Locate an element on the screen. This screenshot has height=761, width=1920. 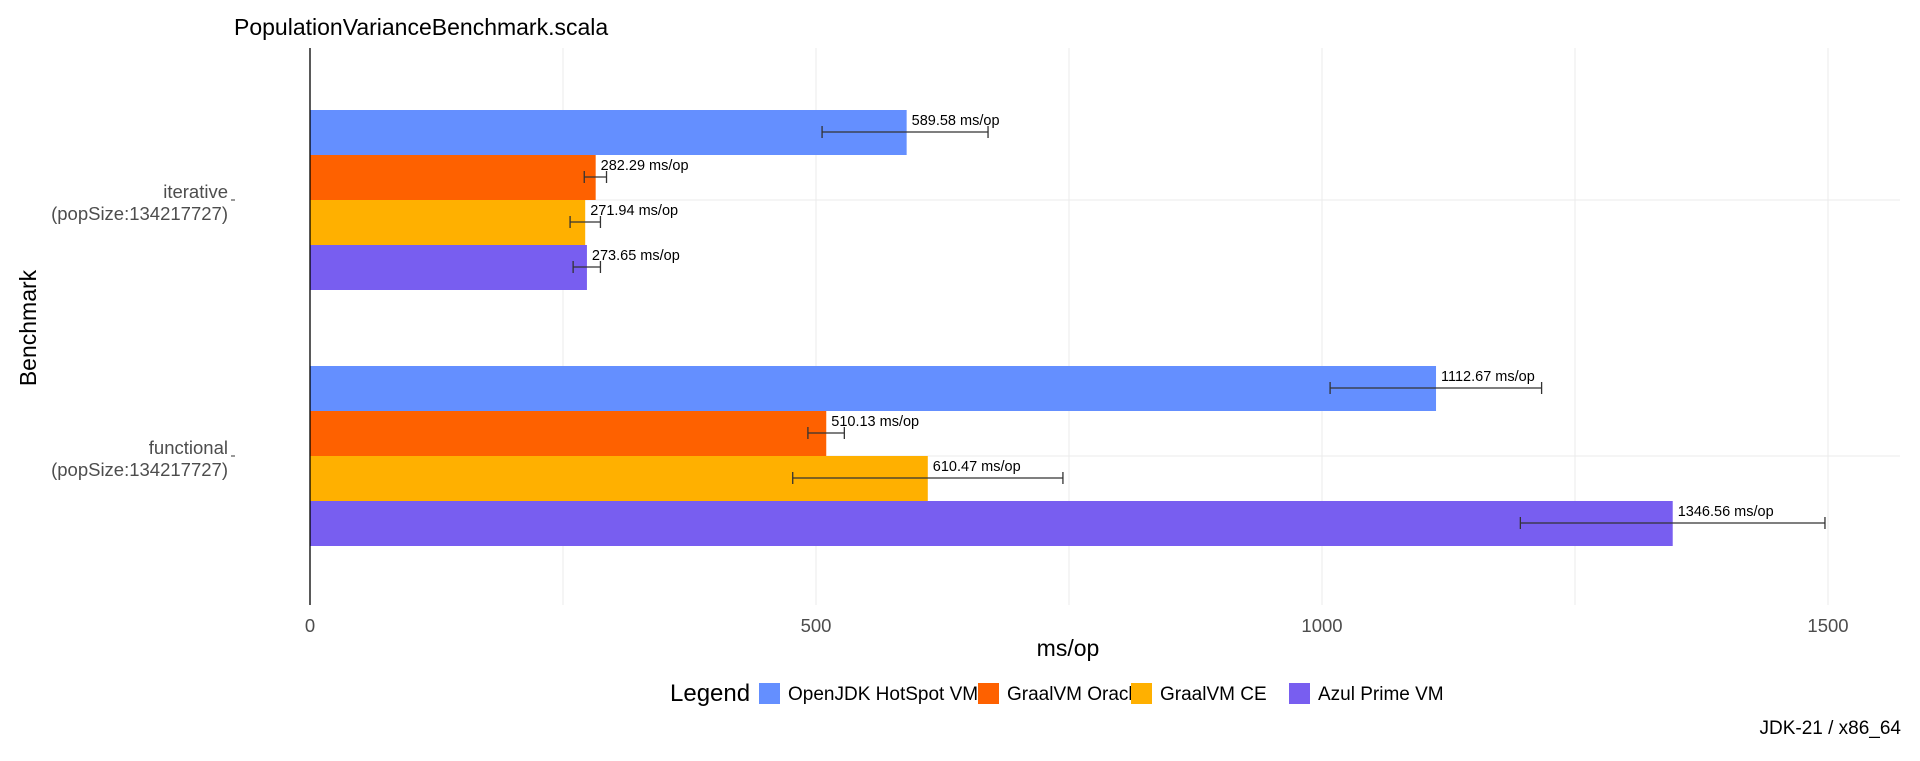
x-tick-label: 0 is located at coordinates (310, 625).